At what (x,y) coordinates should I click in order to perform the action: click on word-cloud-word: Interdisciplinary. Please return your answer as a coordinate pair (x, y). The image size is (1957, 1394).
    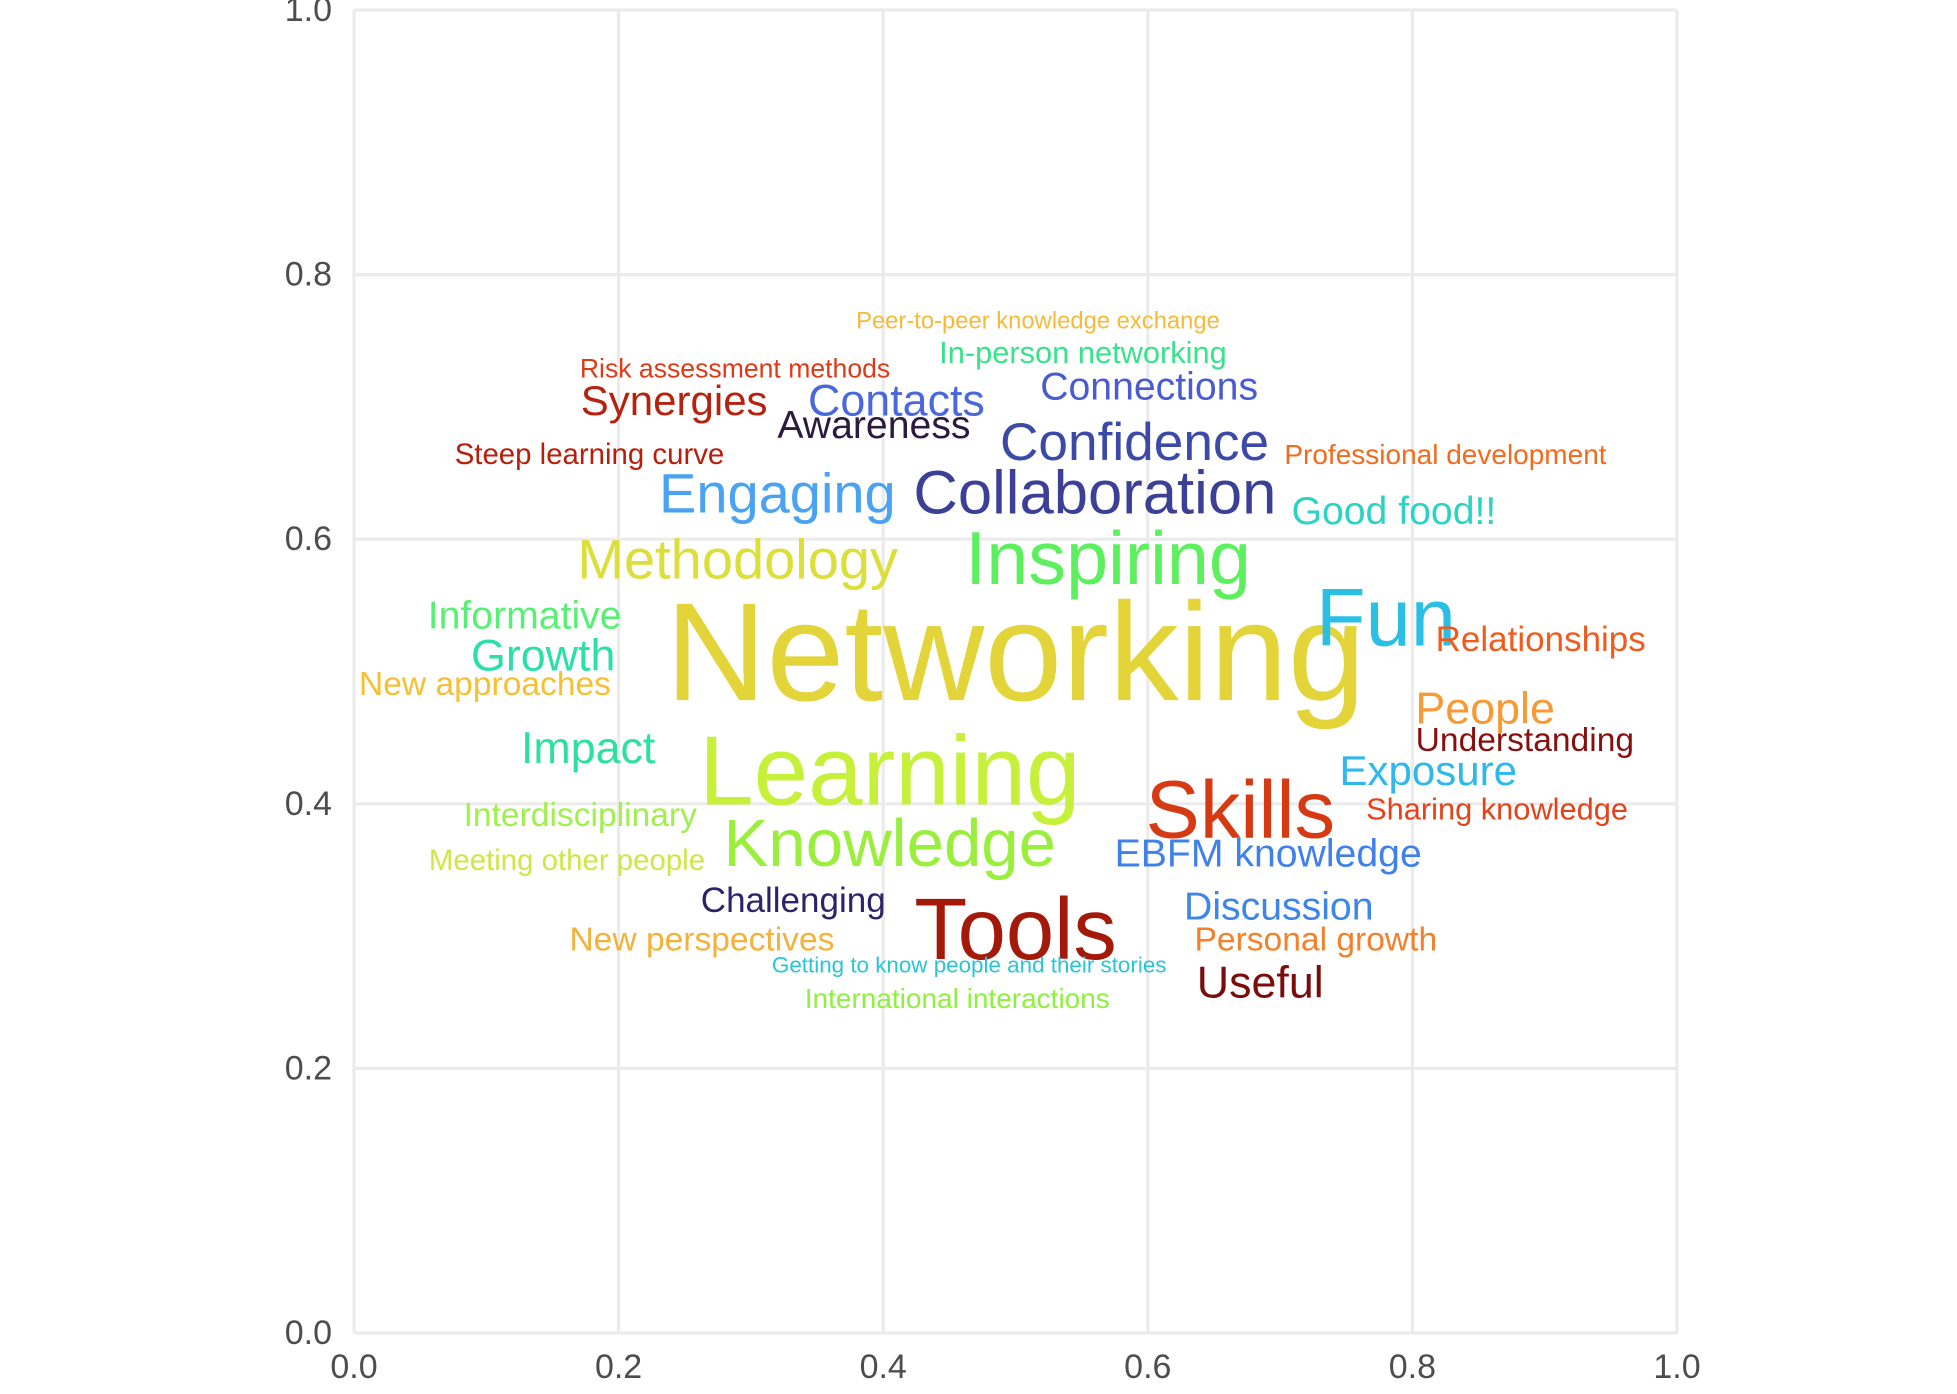
    Looking at the image, I should click on (580, 815).